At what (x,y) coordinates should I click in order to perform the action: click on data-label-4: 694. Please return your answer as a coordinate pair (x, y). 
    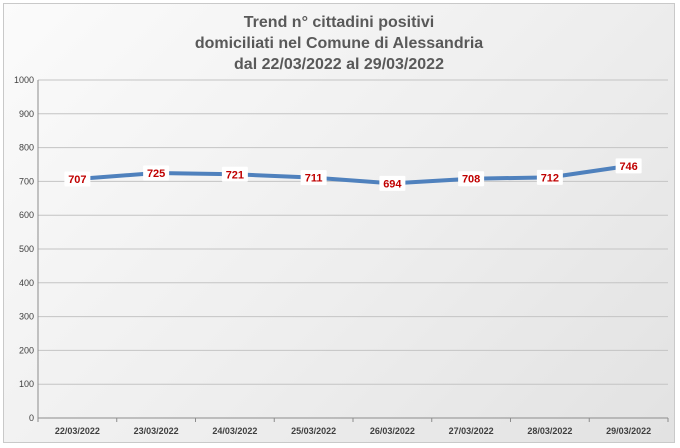
    Looking at the image, I should click on (392, 184).